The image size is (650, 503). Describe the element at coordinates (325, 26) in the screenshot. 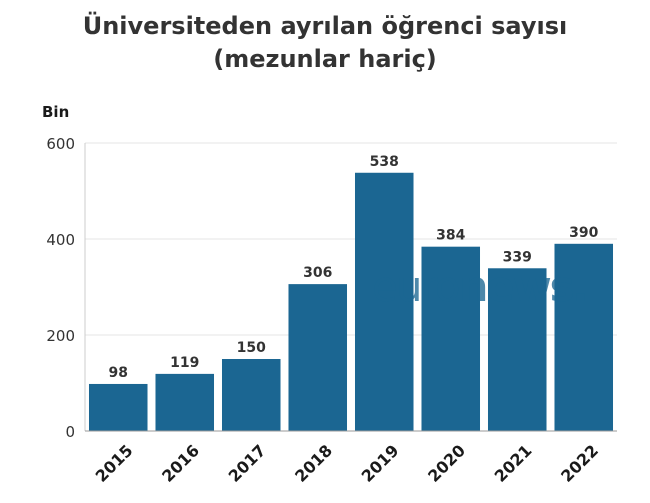

I see `chart-title-line1: Üniversiteden ayrılan öğrenci sayısı` at that location.